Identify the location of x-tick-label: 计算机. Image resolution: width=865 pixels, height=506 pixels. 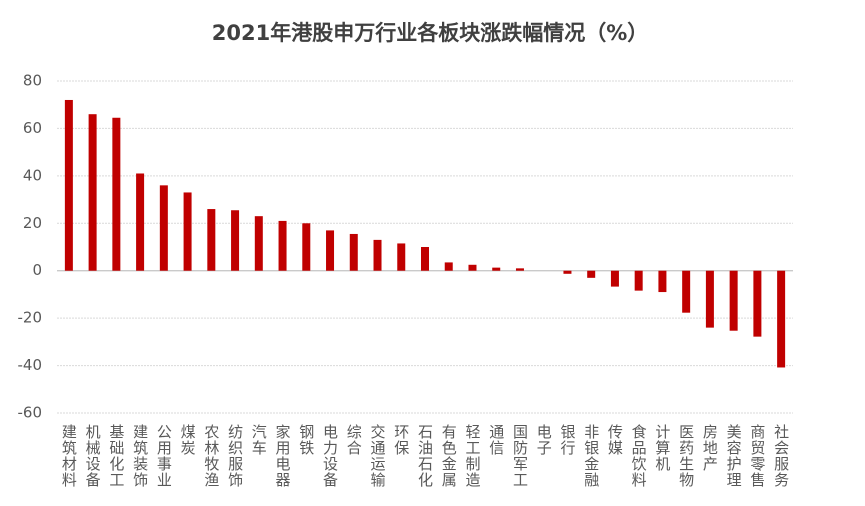
(662, 448).